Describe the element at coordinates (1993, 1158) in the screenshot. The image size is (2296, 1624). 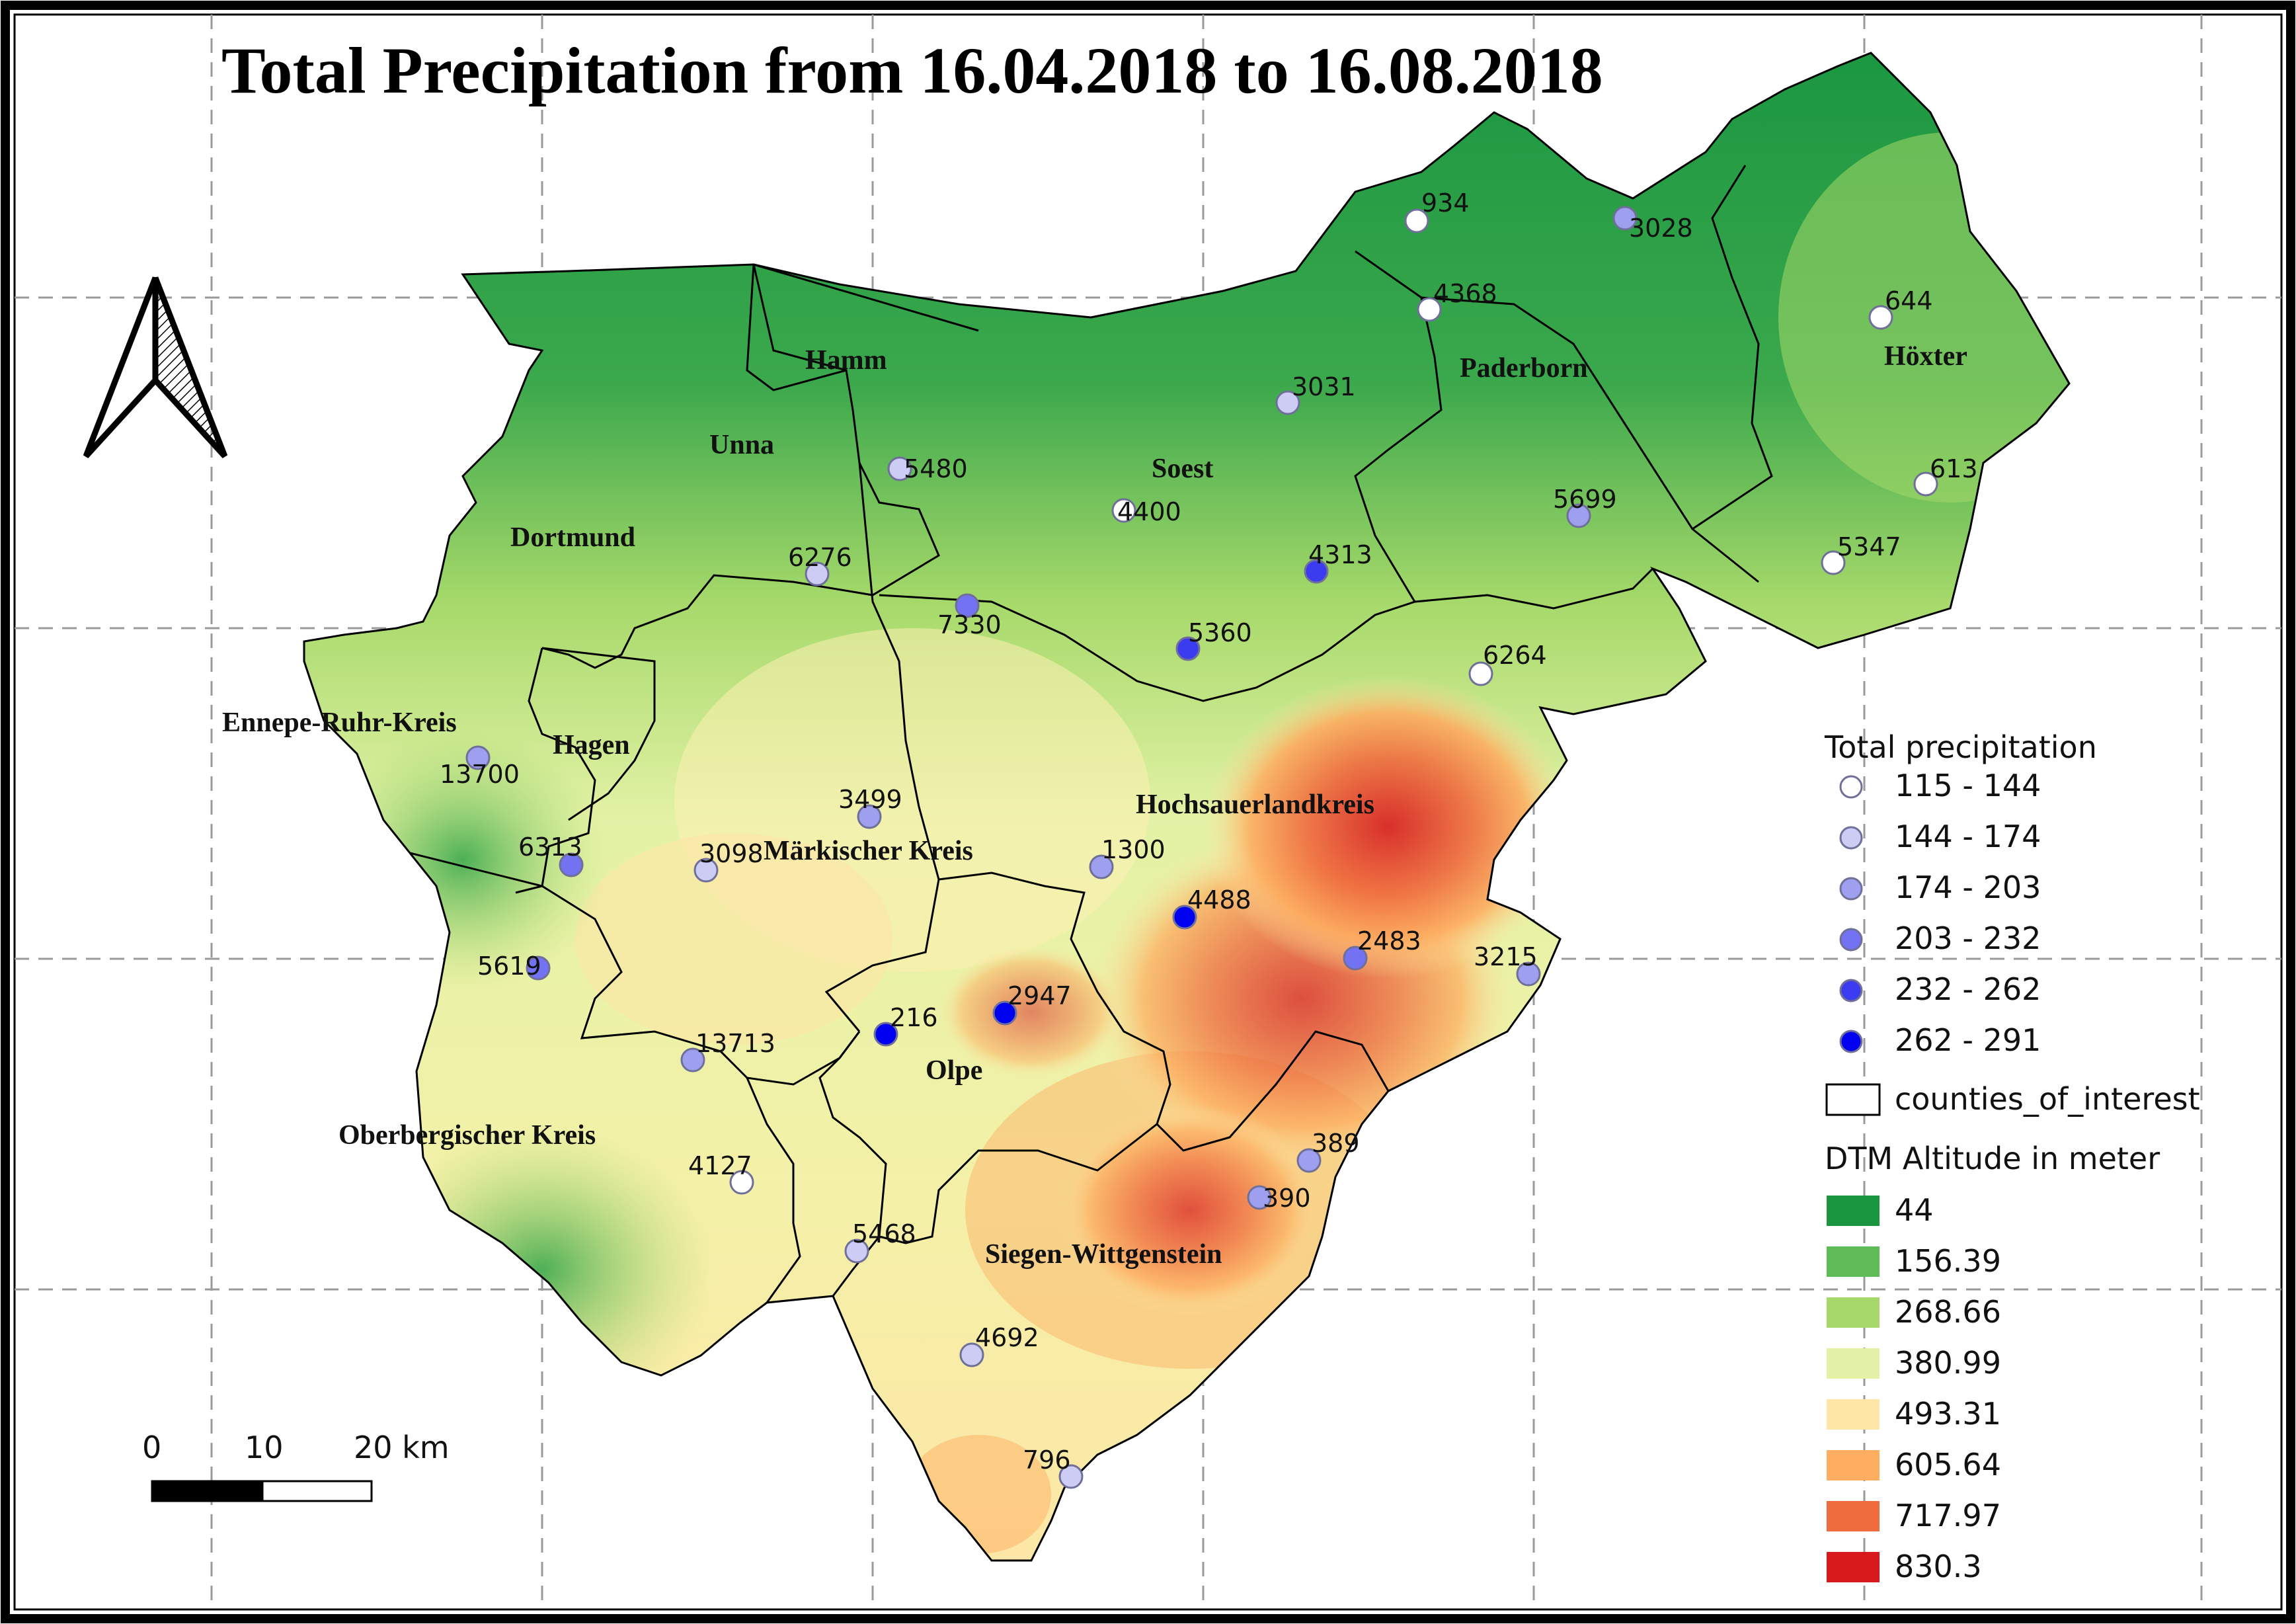
I see `legend-dtm-title: DTM Altitude in meter` at that location.